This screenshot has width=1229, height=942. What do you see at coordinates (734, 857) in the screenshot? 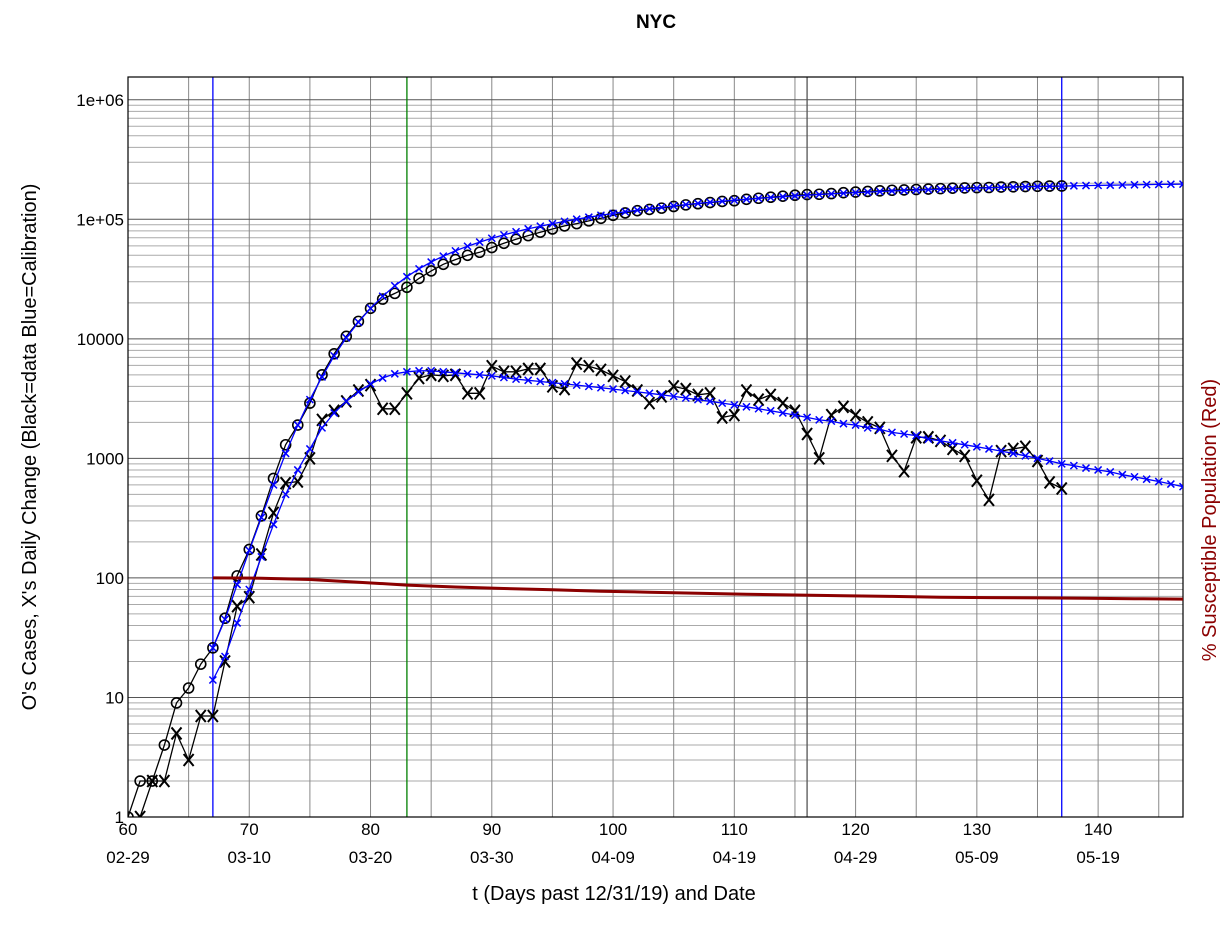
I see `x-date-label: 04-19` at bounding box center [734, 857].